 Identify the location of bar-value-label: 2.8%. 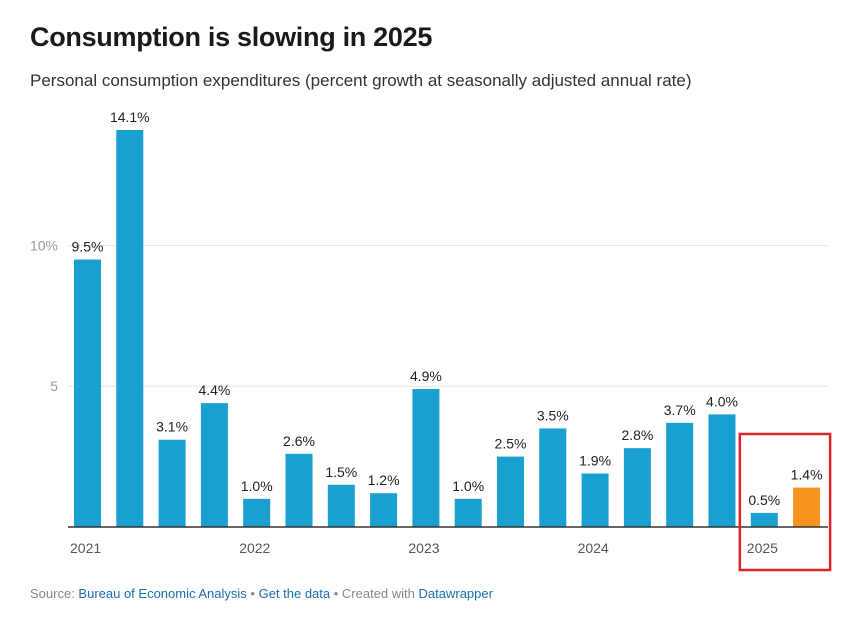
(637, 435).